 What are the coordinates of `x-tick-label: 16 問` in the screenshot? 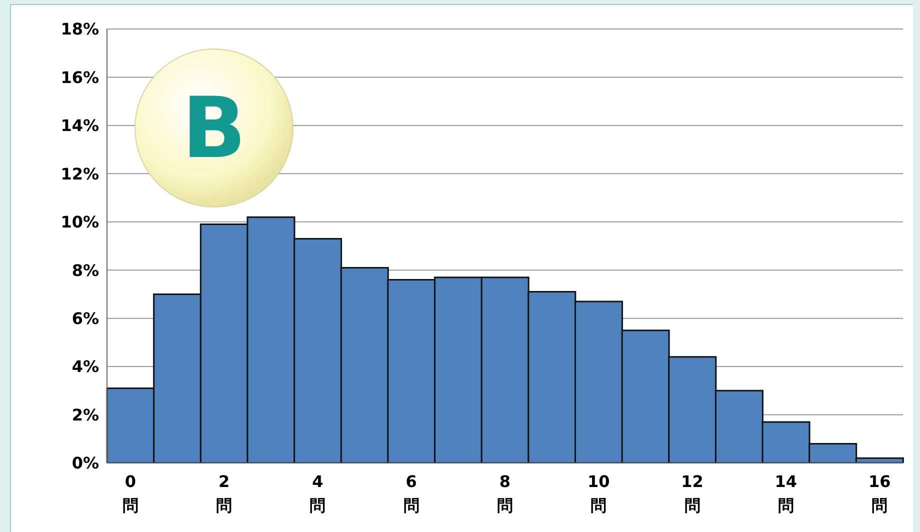 It's located at (879, 493).